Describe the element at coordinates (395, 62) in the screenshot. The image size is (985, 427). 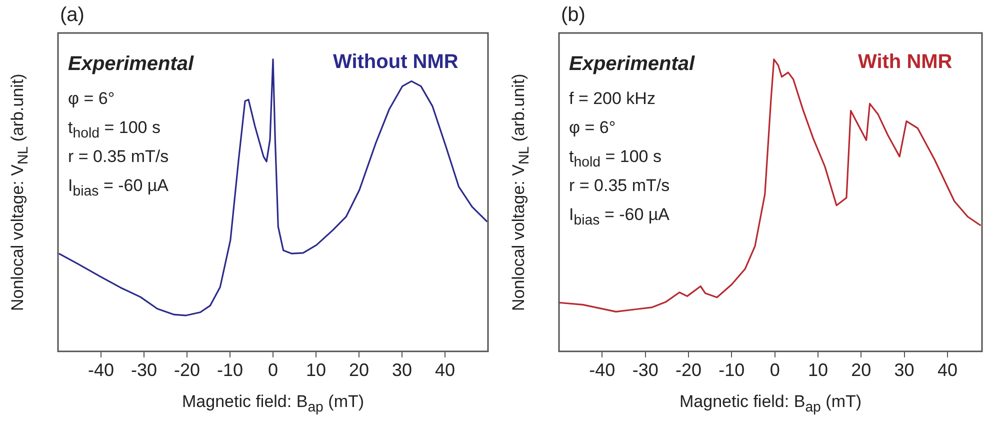
I see `series-label: Without NMR` at that location.